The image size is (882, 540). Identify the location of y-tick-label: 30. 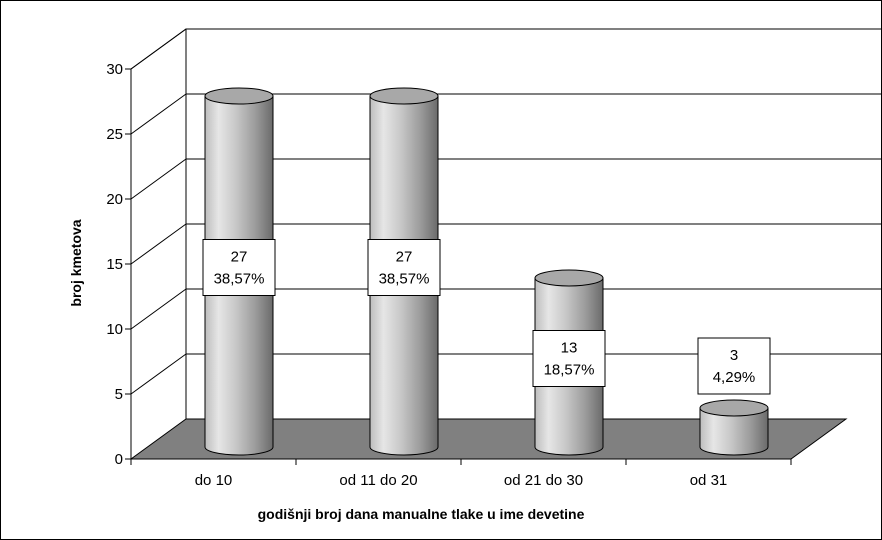
(114, 69).